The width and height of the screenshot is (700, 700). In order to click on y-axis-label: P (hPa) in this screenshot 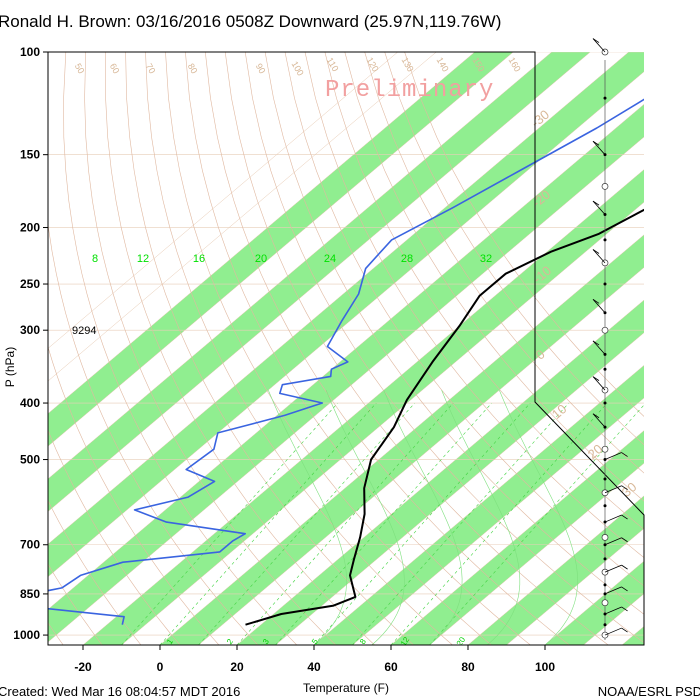, I will do `click(10, 367)`.